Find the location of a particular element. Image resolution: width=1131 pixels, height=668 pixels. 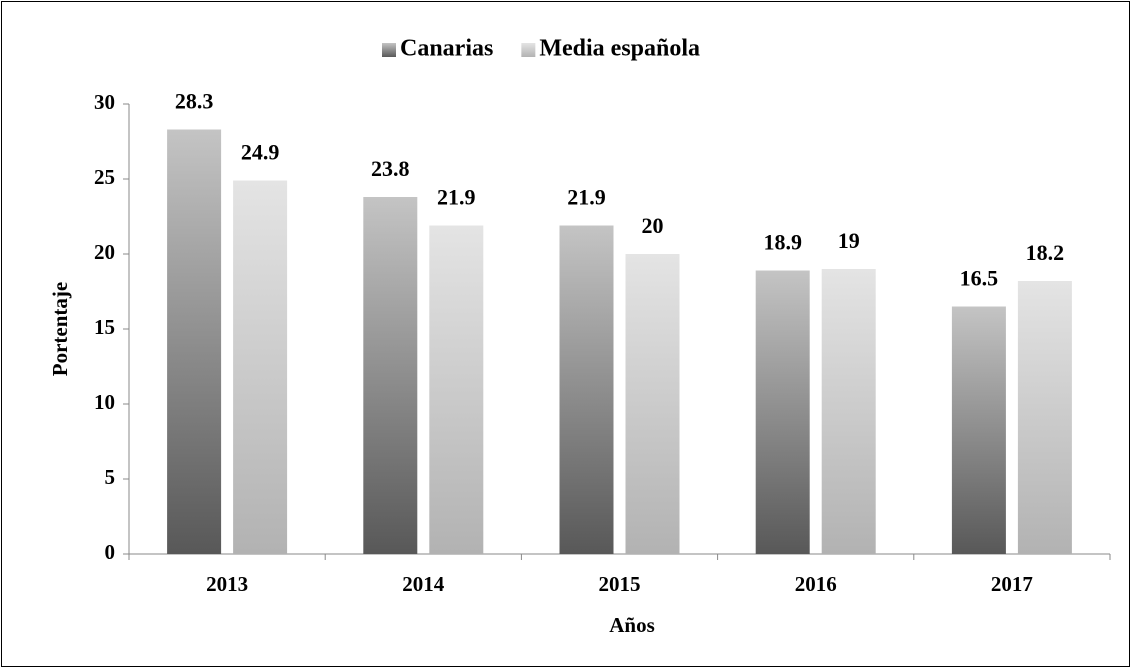

y-tick-label: 10 is located at coordinates (104, 402).